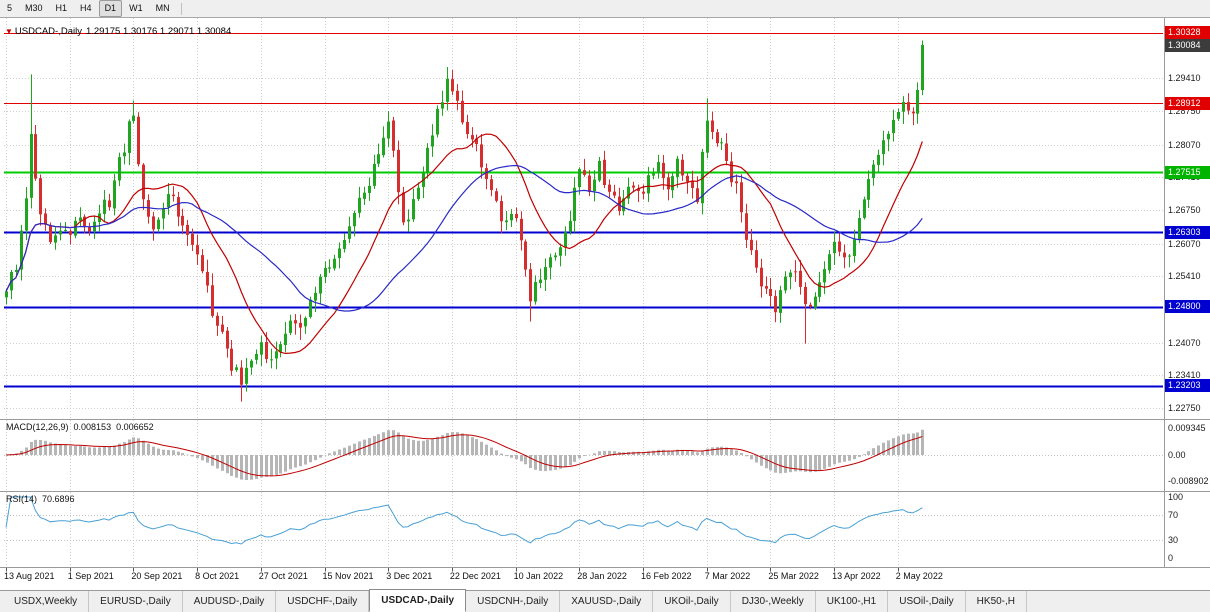 The height and width of the screenshot is (612, 1210). What do you see at coordinates (9, 31) in the screenshot?
I see `symbol-marker-icon: ▼` at bounding box center [9, 31].